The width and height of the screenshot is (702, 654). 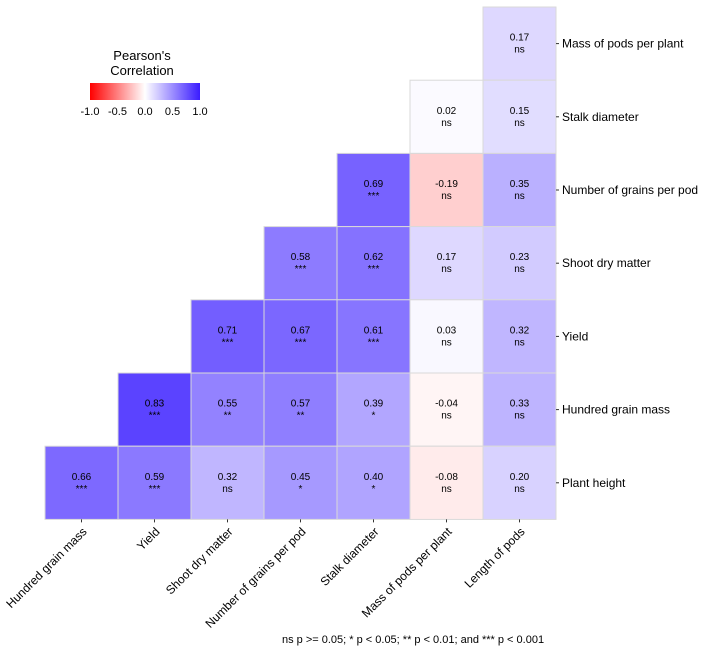 What do you see at coordinates (172, 112) in the screenshot?
I see `legend-tick-label: 0.5` at bounding box center [172, 112].